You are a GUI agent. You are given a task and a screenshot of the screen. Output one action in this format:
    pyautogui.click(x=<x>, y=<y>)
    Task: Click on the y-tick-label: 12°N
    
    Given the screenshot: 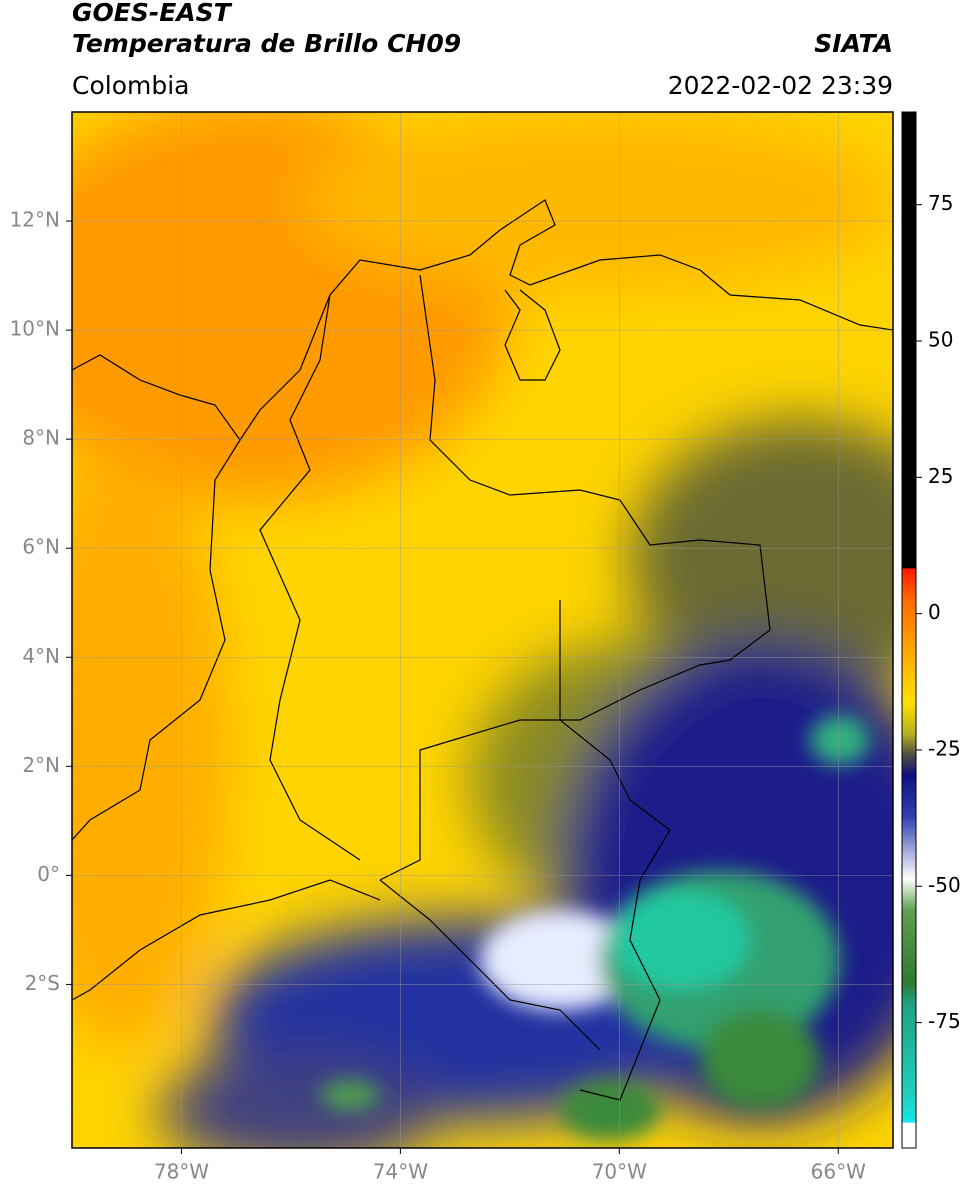 What is the action you would take?
    pyautogui.click(x=35, y=220)
    